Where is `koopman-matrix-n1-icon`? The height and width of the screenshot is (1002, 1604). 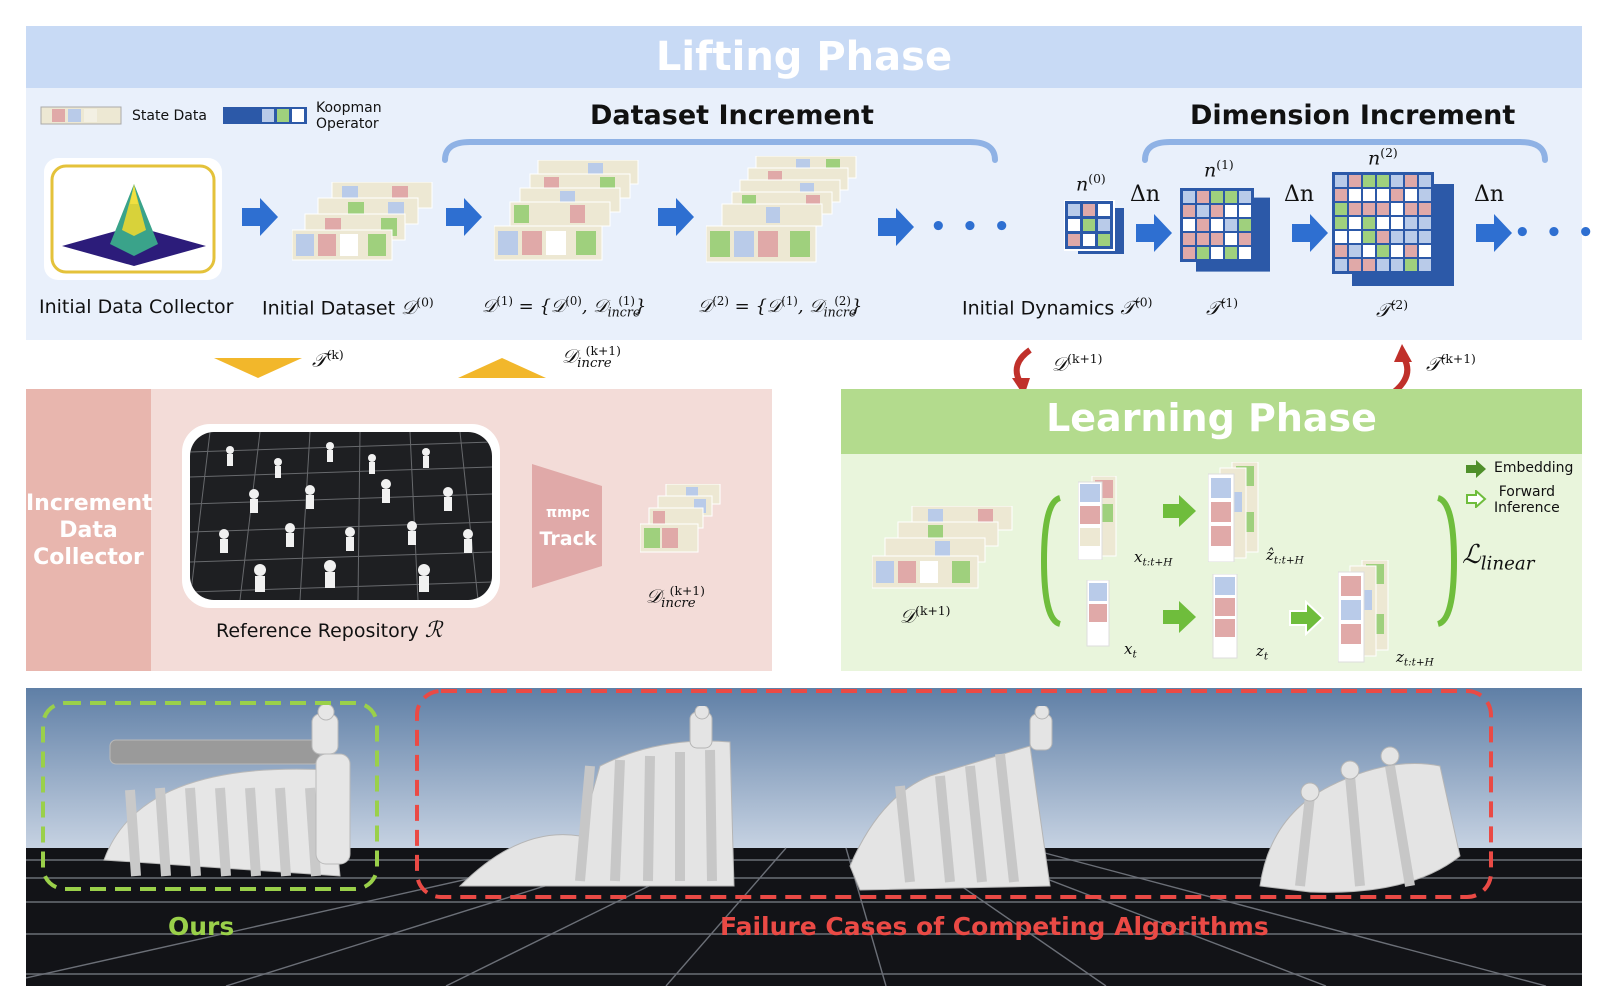 koopman-matrix-n1-icon is located at coordinates (1225, 230).